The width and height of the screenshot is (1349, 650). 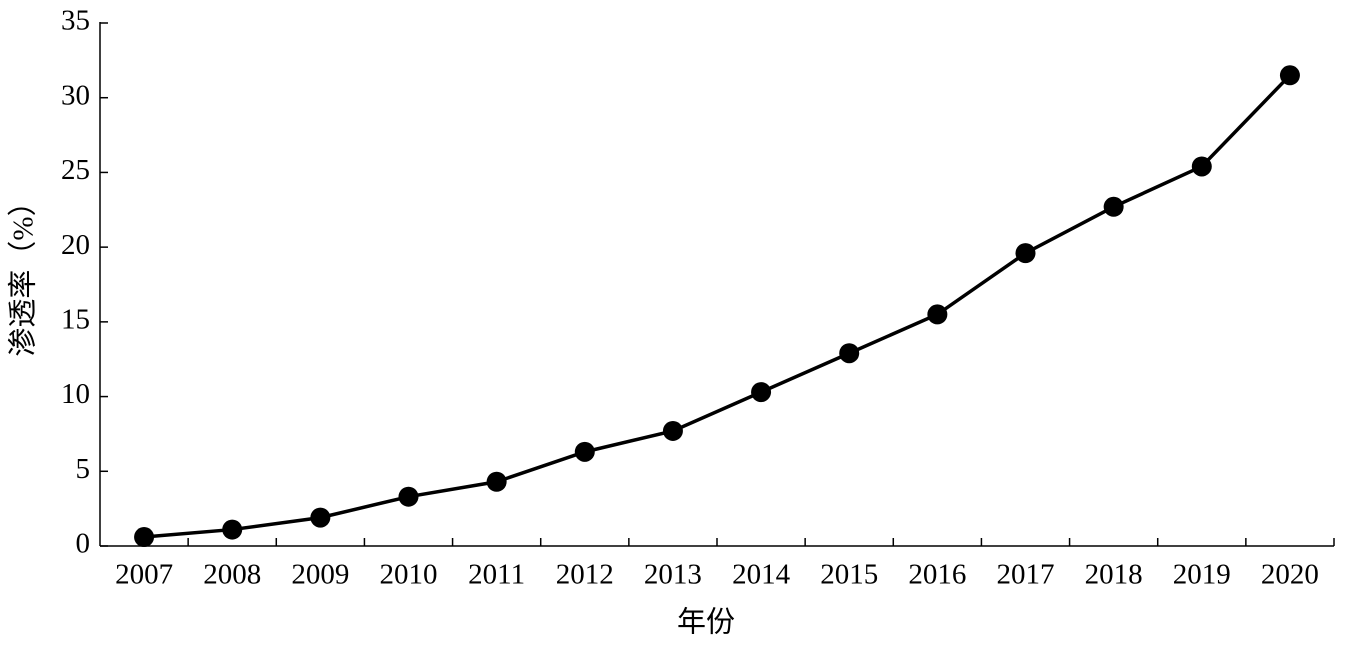 I want to click on x-tick-label: 2013, so click(x=673, y=575).